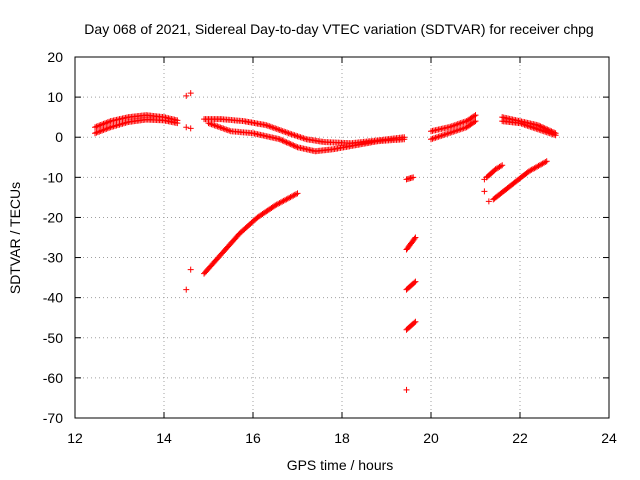 This screenshot has height=480, width=640. Describe the element at coordinates (53, 418) in the screenshot. I see `y-tick-label: -70` at that location.